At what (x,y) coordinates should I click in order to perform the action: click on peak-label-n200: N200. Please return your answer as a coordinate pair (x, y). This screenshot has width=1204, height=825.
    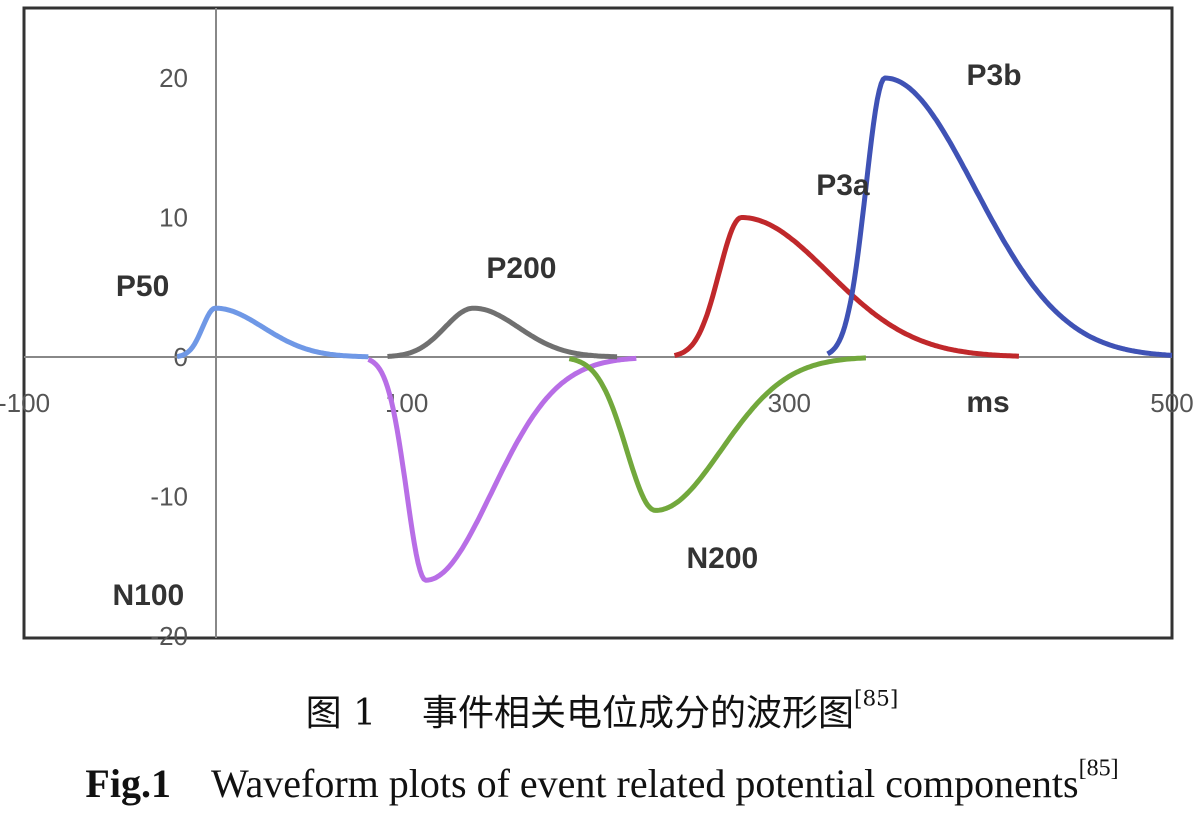
    Looking at the image, I should click on (723, 558).